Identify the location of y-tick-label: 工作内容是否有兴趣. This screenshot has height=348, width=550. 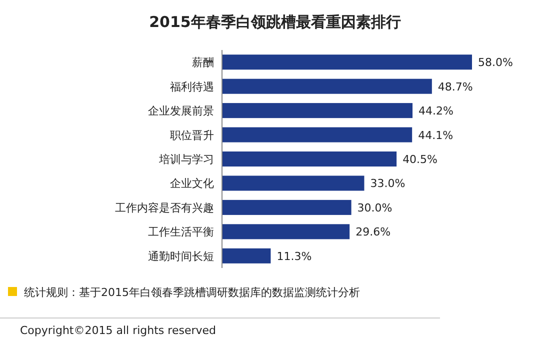
(164, 207).